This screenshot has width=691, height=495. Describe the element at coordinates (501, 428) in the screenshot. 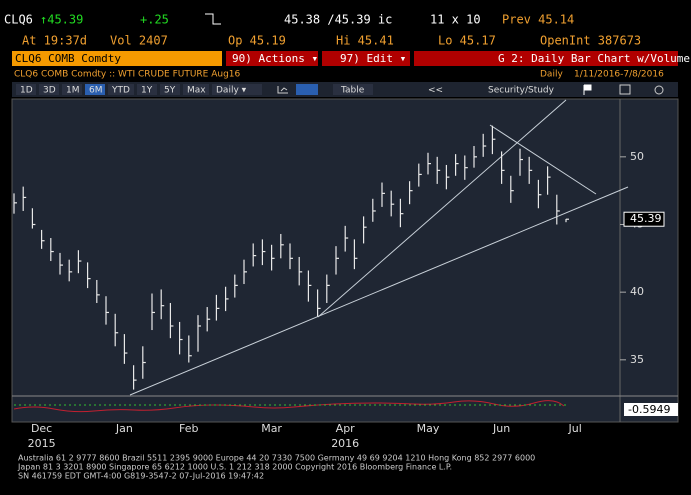

I see `x-tick-label: Jun` at that location.